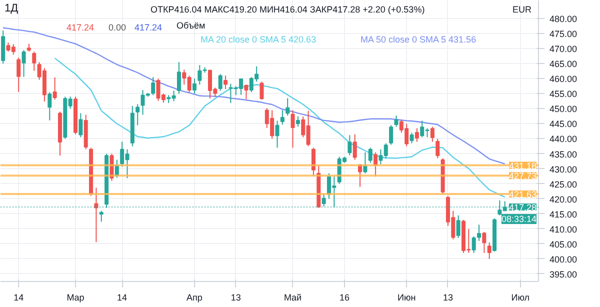 The image size is (600, 307). Describe the element at coordinates (564, 259) in the screenshot. I see `y-tick-label: 400.00` at that location.